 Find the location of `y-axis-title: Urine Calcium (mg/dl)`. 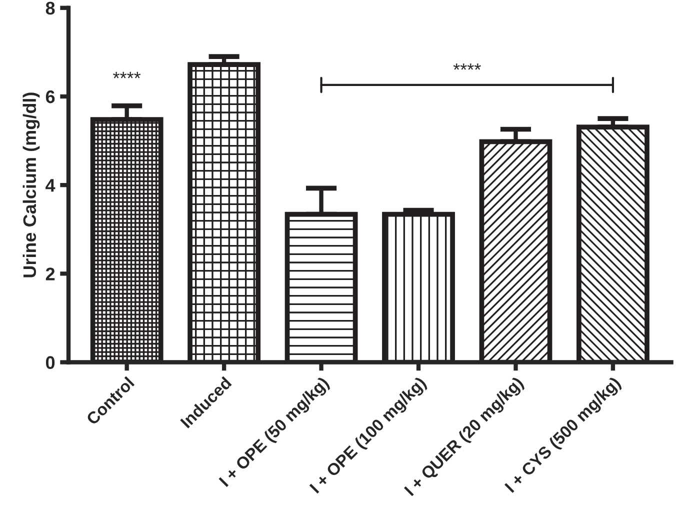

y-axis-title: Urine Calcium (mg/dl) is located at coordinates (31, 185).